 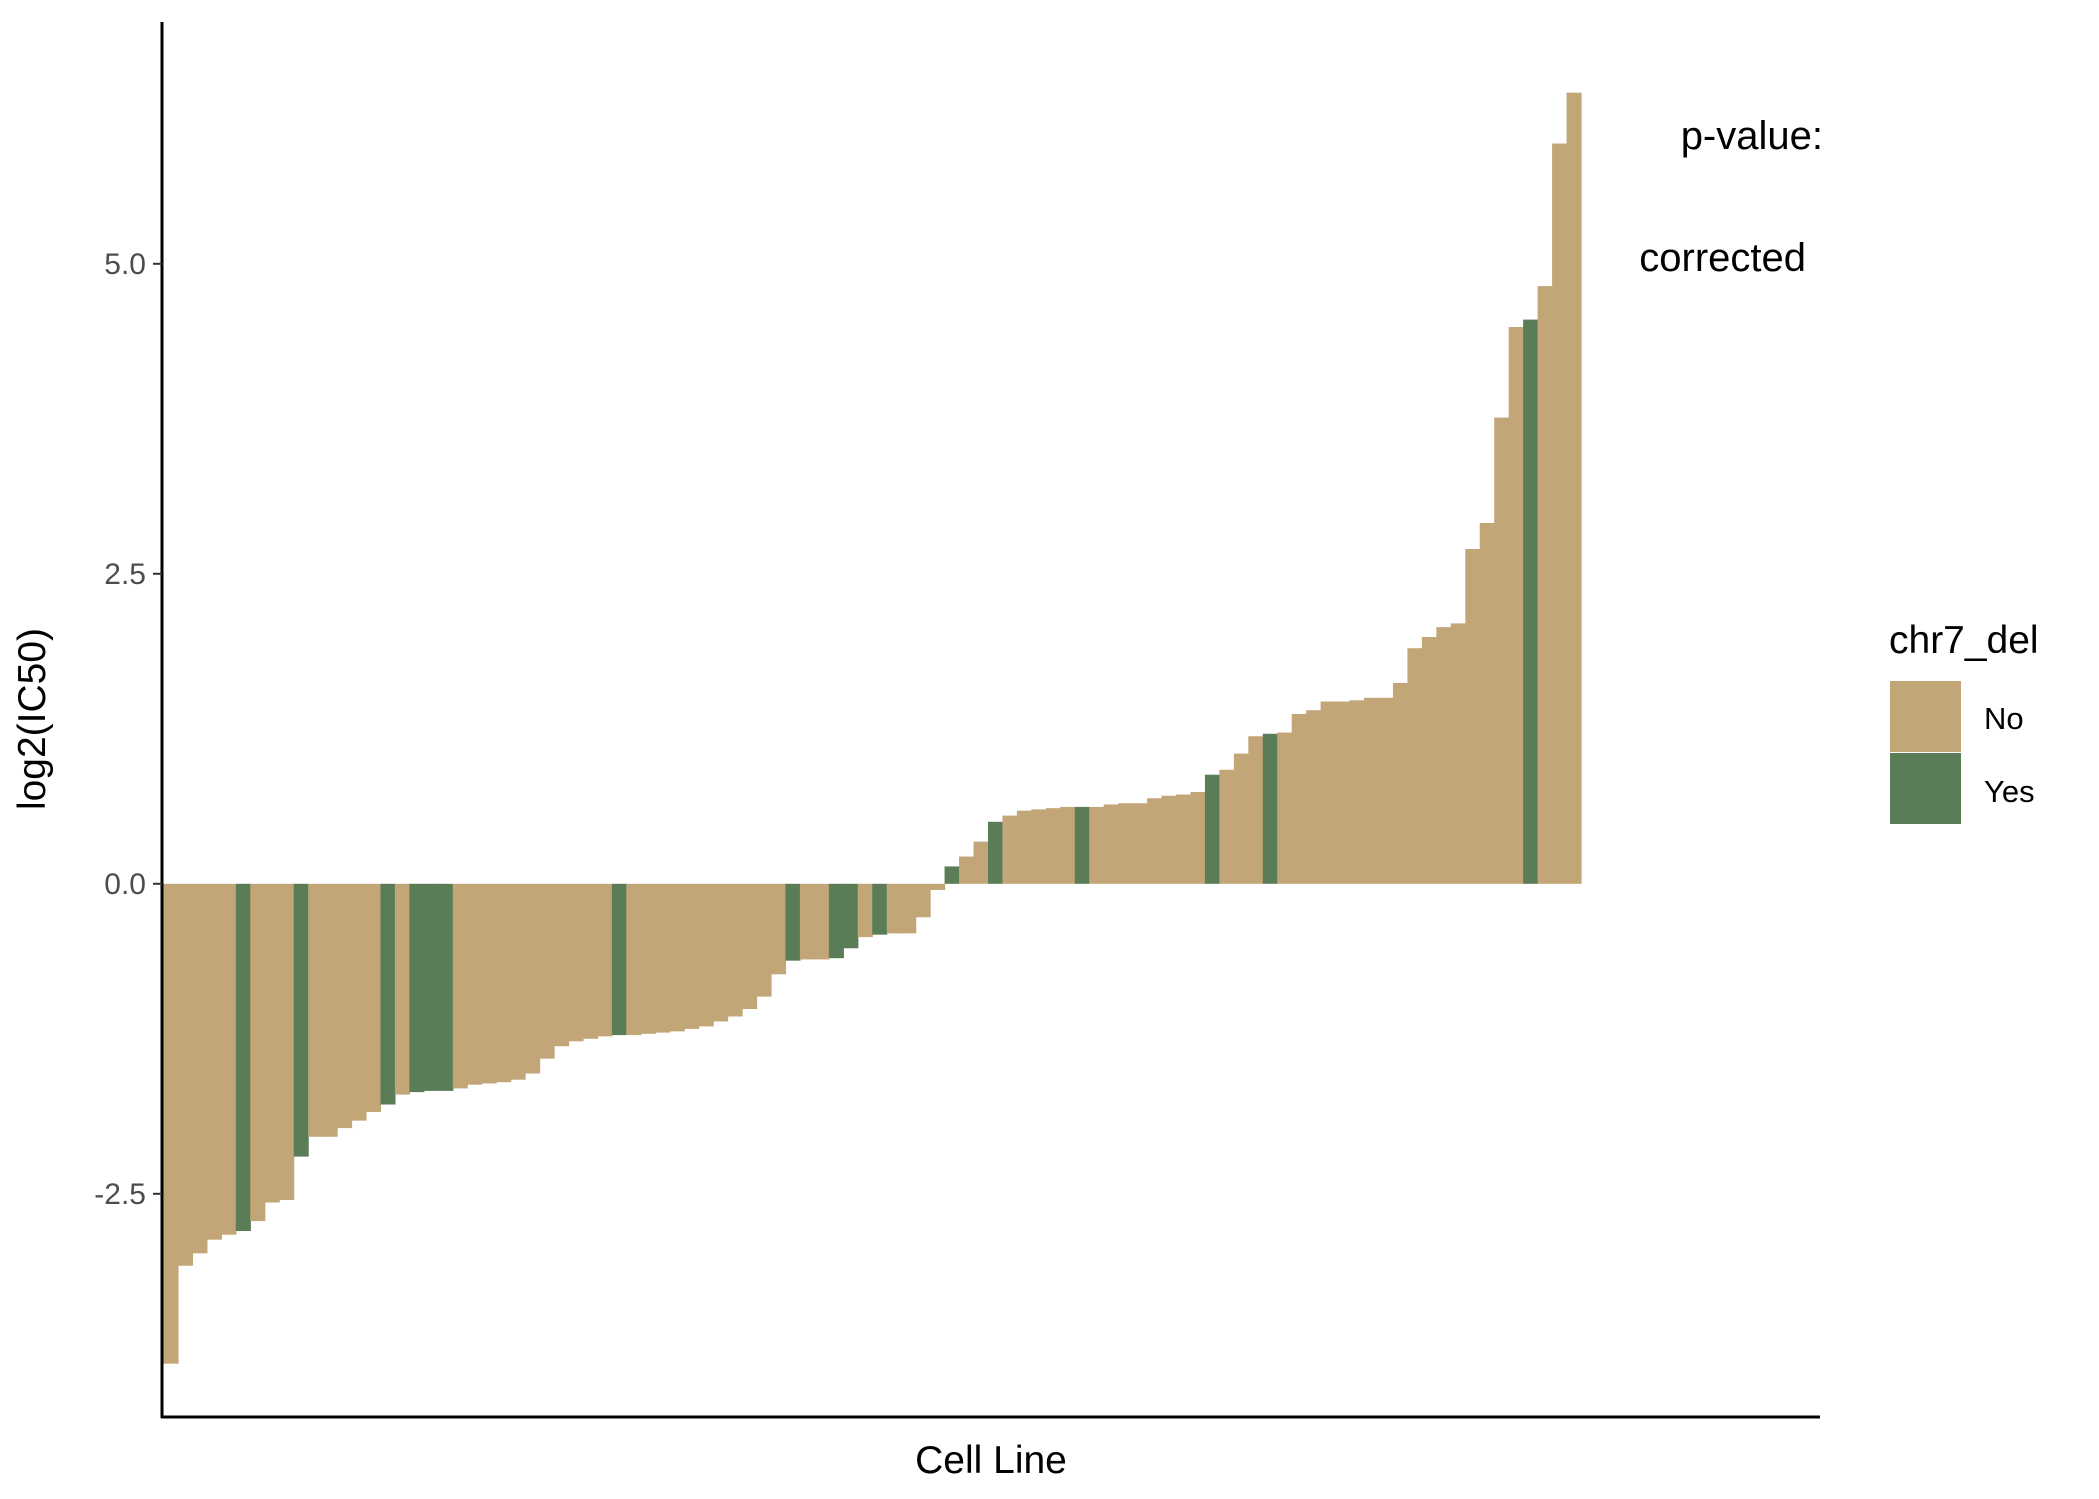 I want to click on legend-label-no: No, so click(x=2004, y=718).